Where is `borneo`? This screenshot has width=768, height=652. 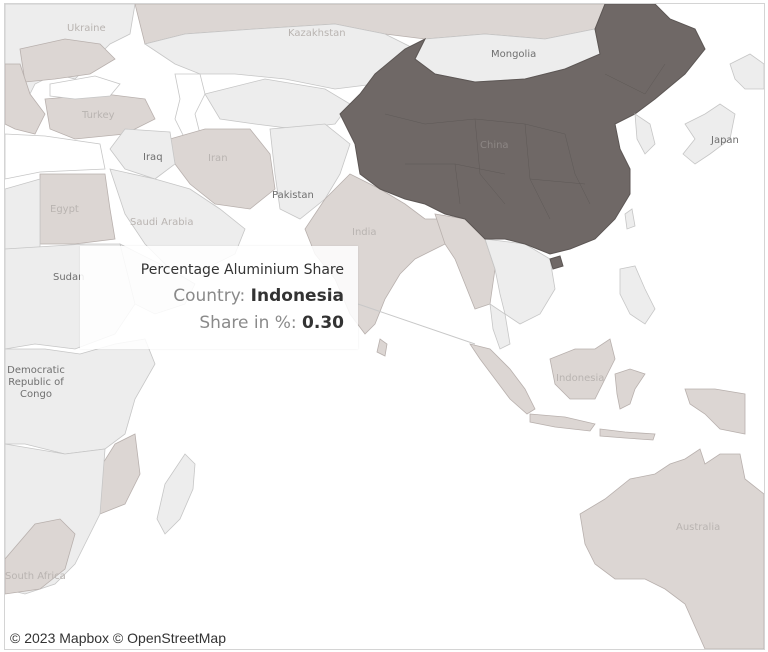 borneo is located at coordinates (582, 369).